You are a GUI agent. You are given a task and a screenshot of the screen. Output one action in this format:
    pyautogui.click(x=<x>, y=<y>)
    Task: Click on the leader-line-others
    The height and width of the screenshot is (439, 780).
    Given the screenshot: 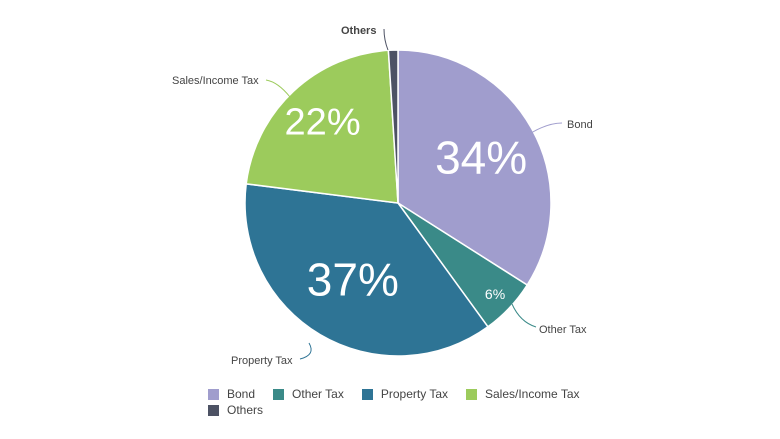 What is the action you would take?
    pyautogui.click(x=386, y=39)
    